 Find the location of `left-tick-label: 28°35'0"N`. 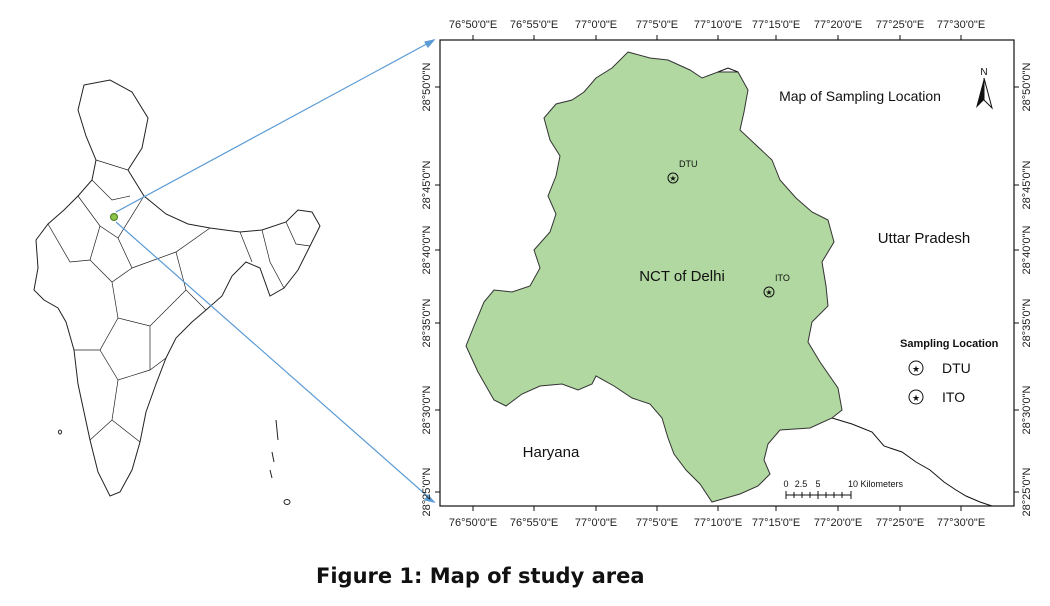

left-tick-label: 28°35'0"N is located at coordinates (427, 322).